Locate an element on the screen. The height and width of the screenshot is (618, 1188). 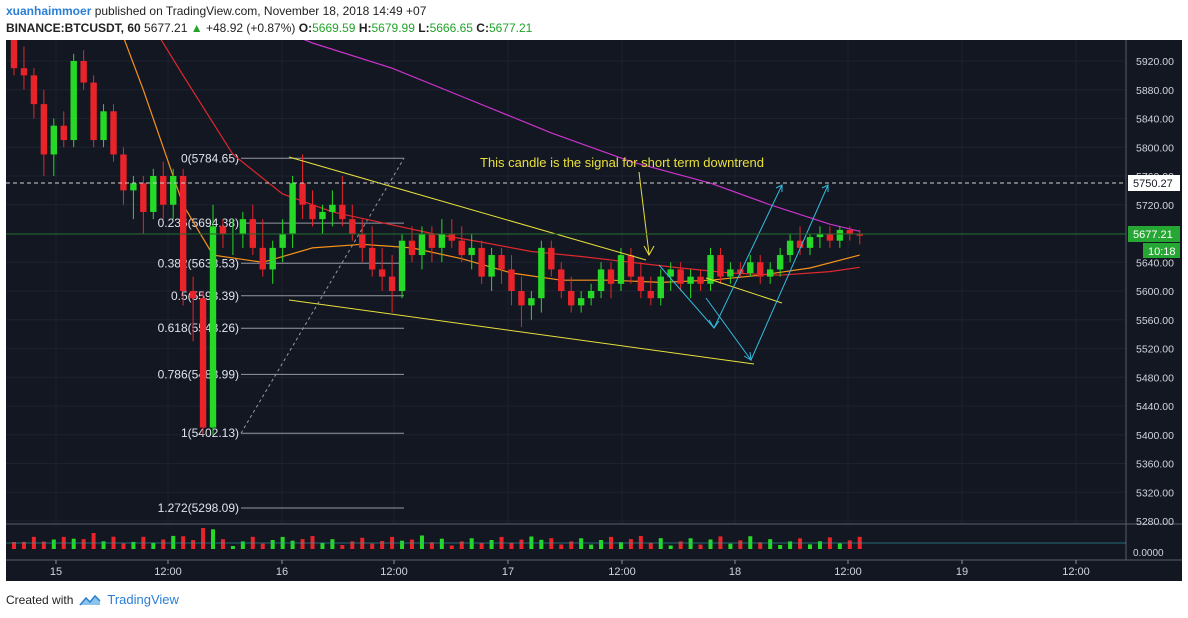
price-tick-label: 5720.00 is located at coordinates (1155, 206).